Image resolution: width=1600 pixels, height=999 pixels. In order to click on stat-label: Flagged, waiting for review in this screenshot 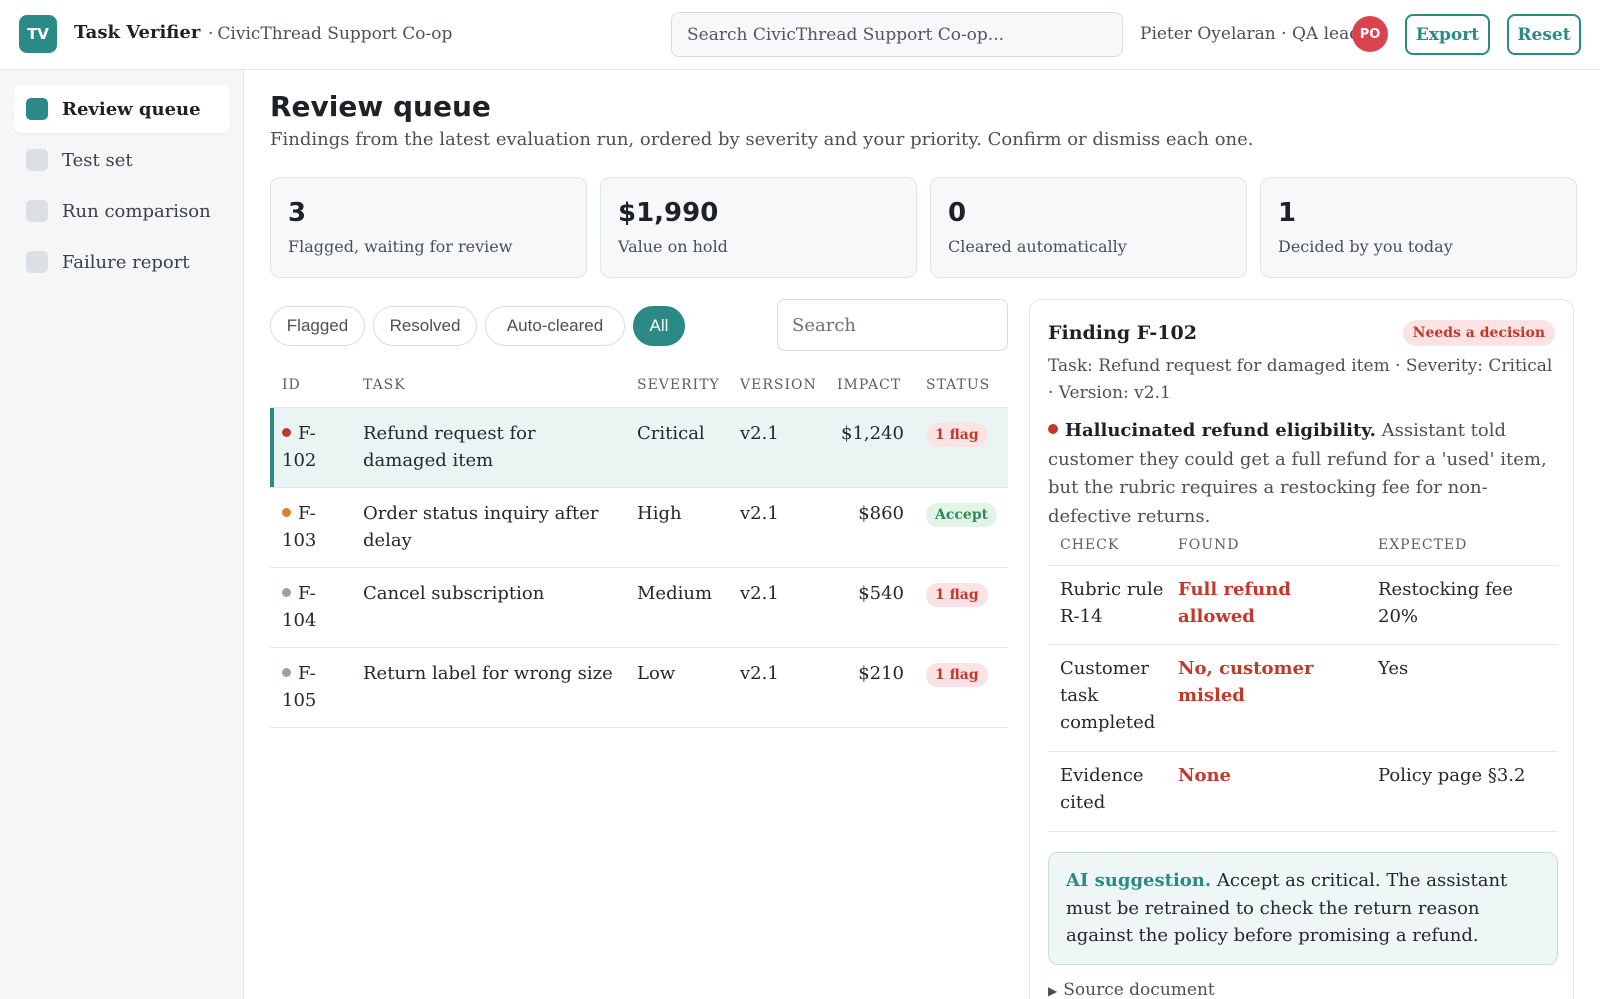, I will do `click(400, 246)`.